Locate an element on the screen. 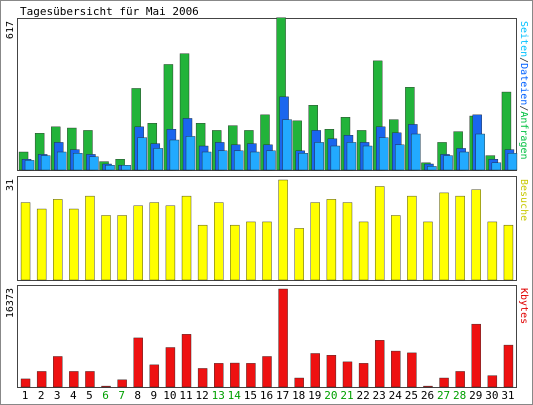 The width and height of the screenshot is (533, 405). x-tick-day-27: 27 is located at coordinates (443, 395).